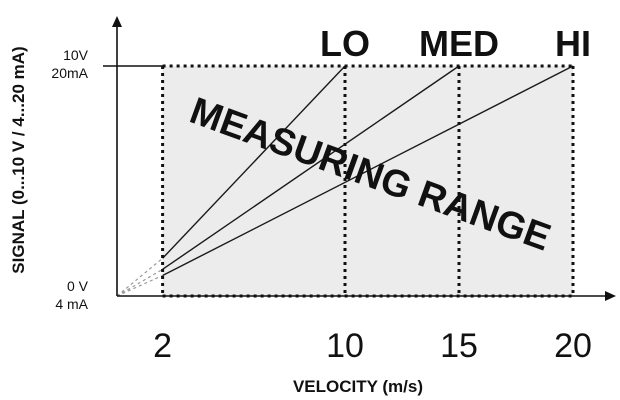 This screenshot has width=620, height=400. I want to click on series-extension-hi, so click(139, 285).